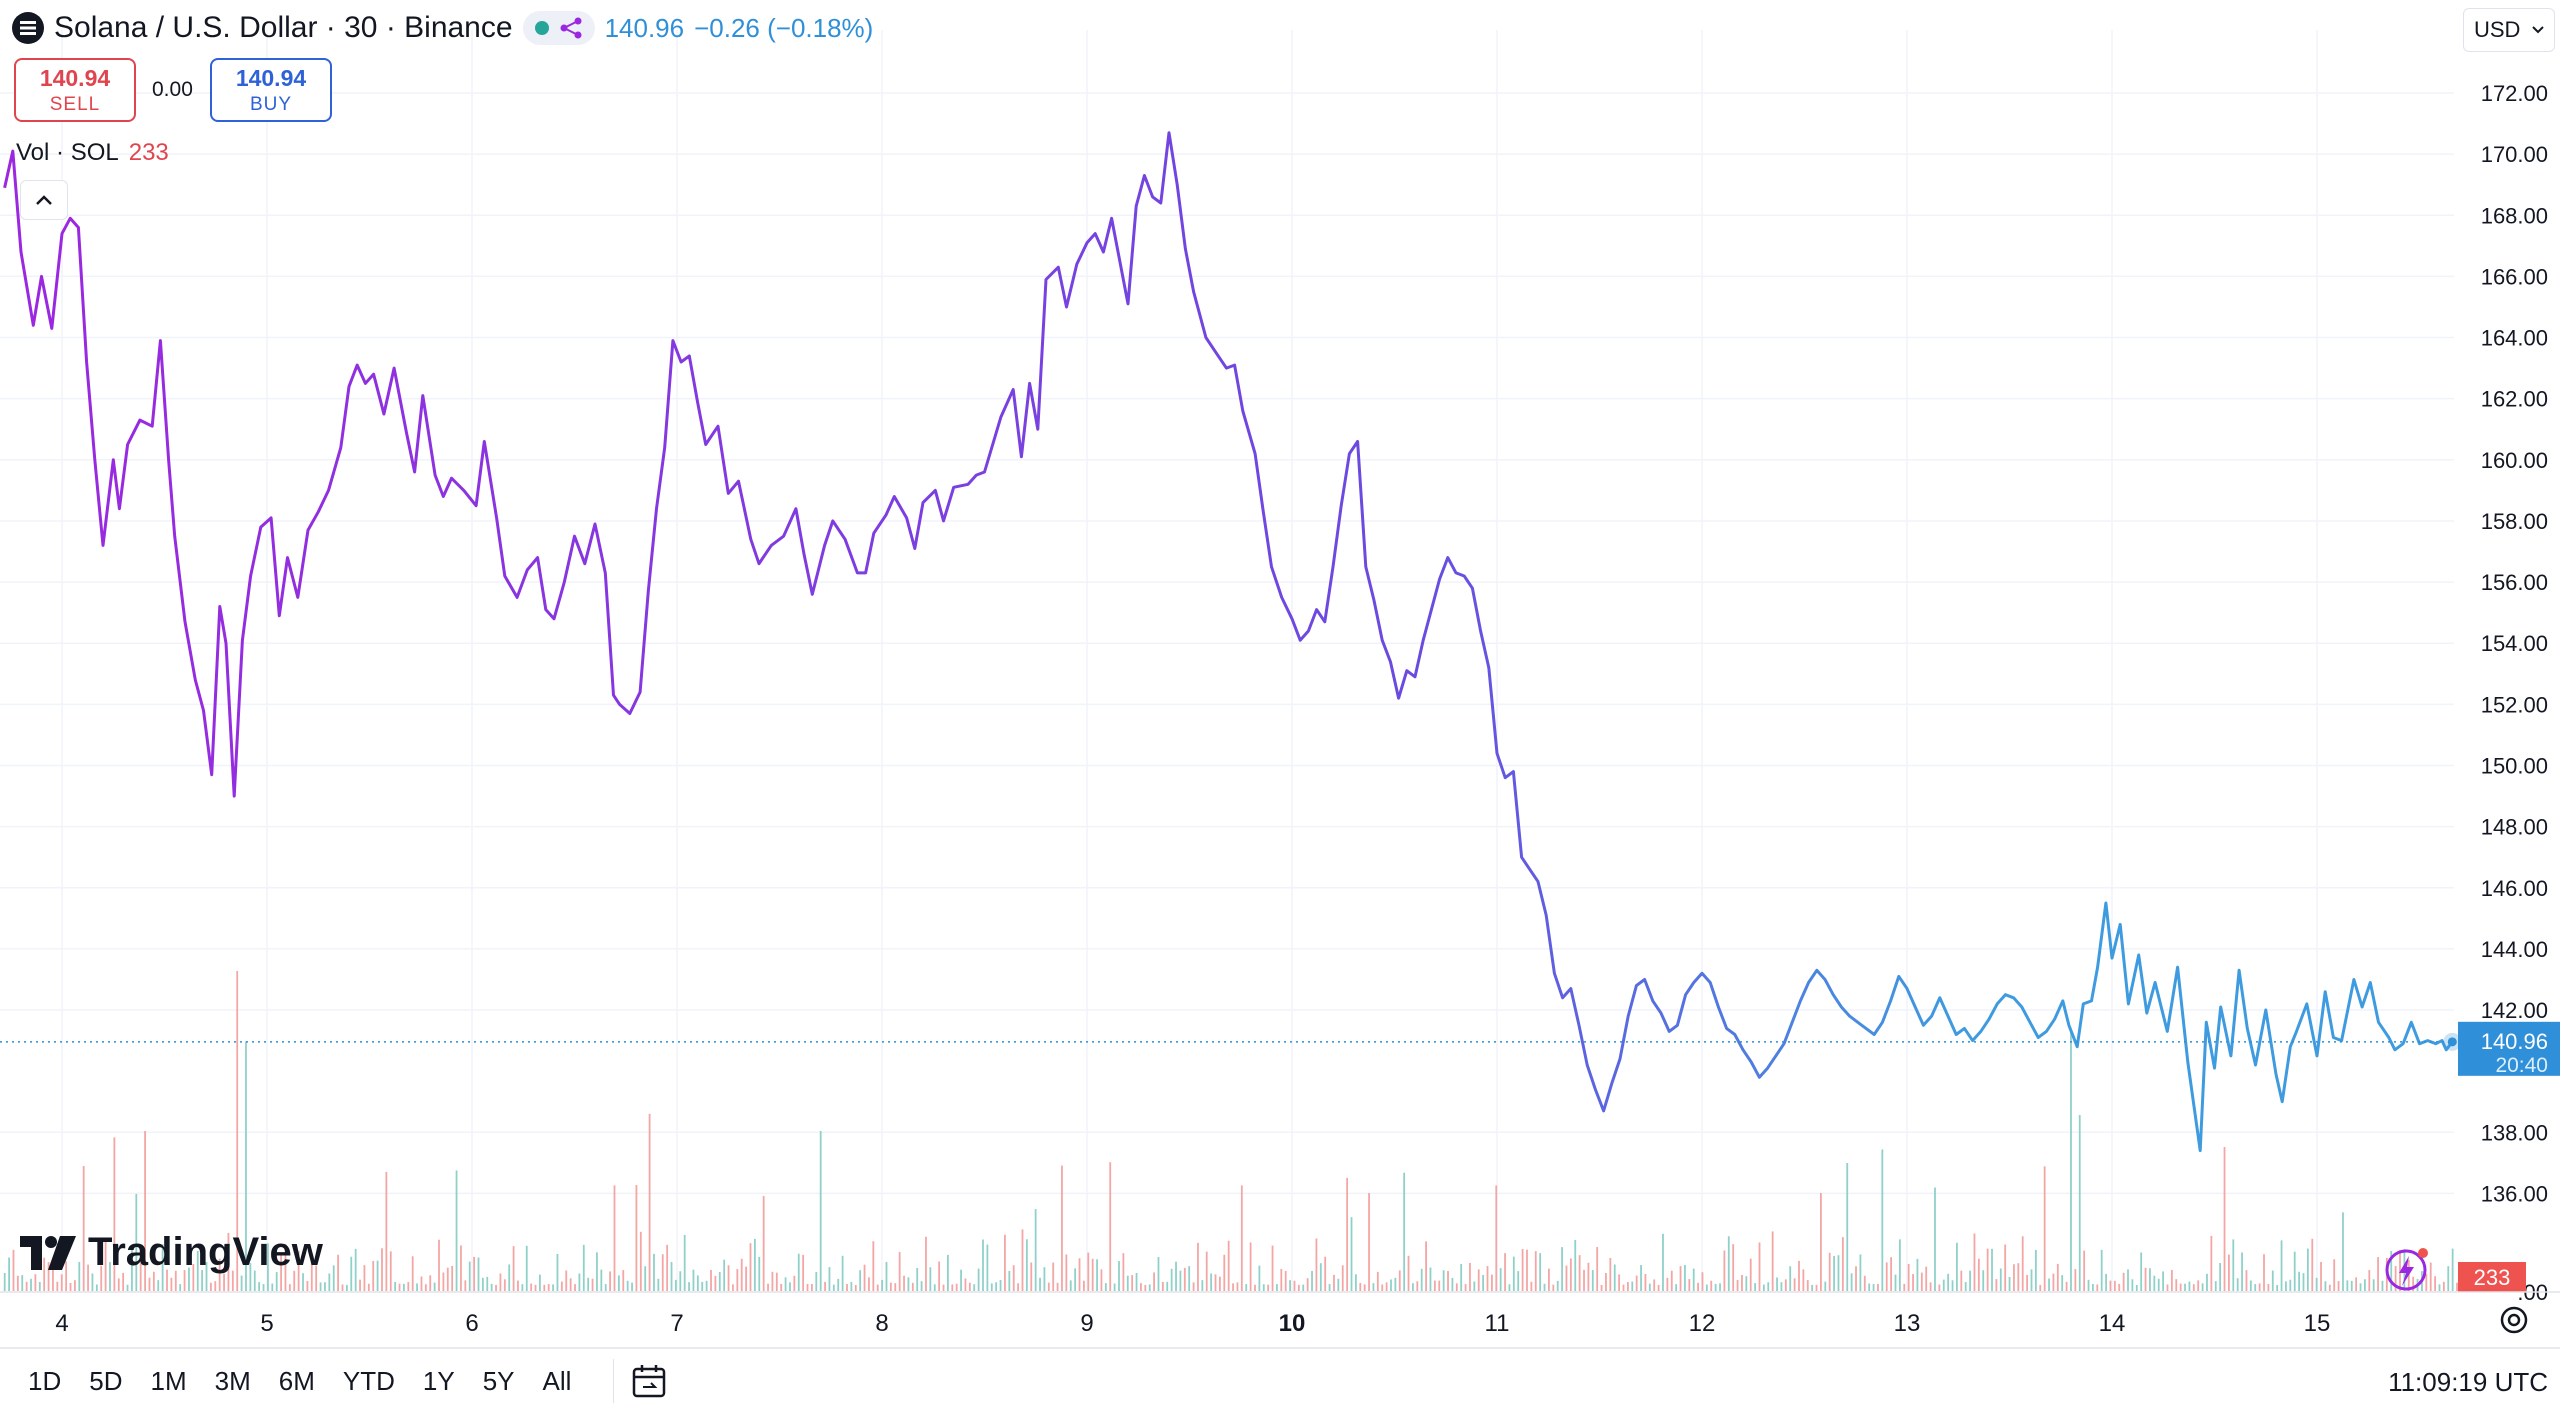  I want to click on range-button-1m: 1M, so click(168, 1380).